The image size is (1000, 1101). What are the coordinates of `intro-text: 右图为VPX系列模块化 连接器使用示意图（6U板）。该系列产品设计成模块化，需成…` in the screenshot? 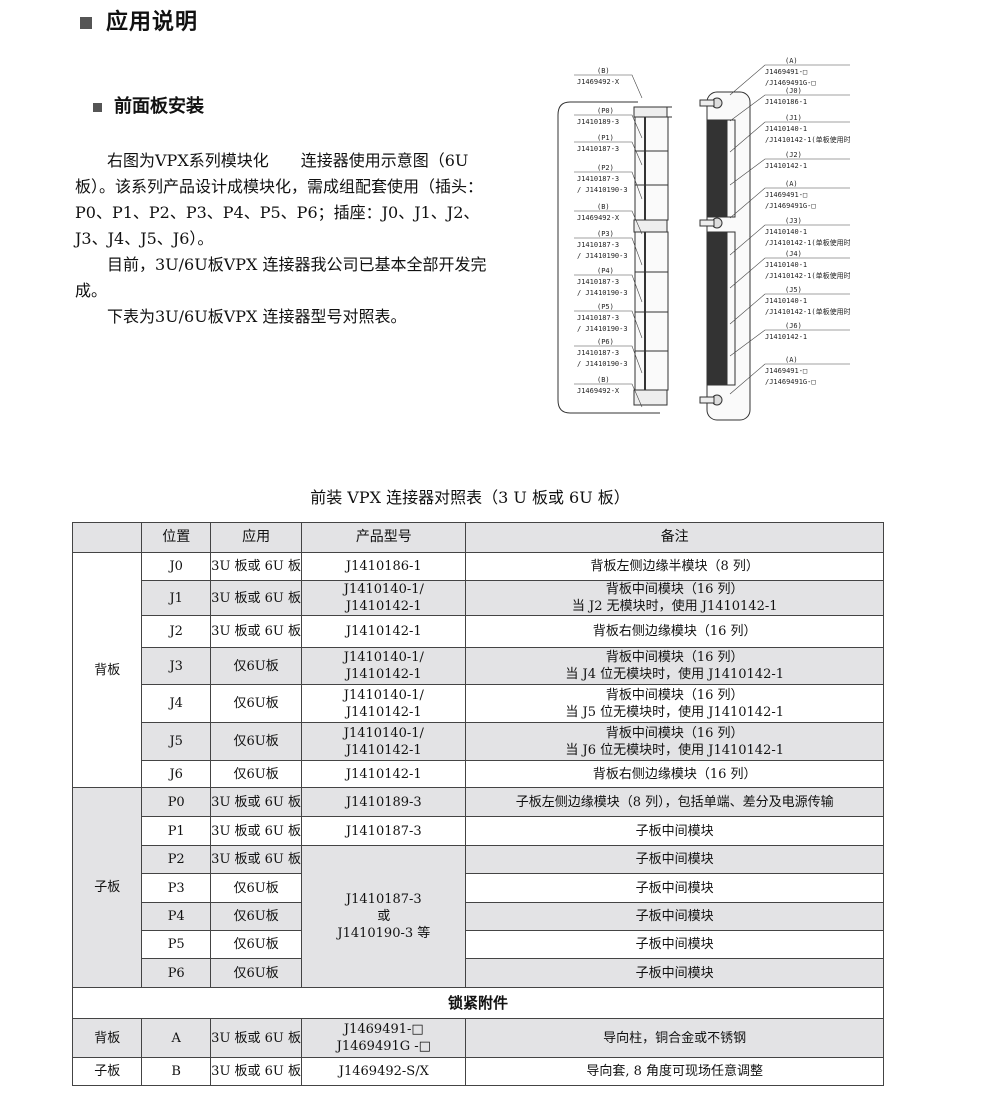 It's located at (290, 239).